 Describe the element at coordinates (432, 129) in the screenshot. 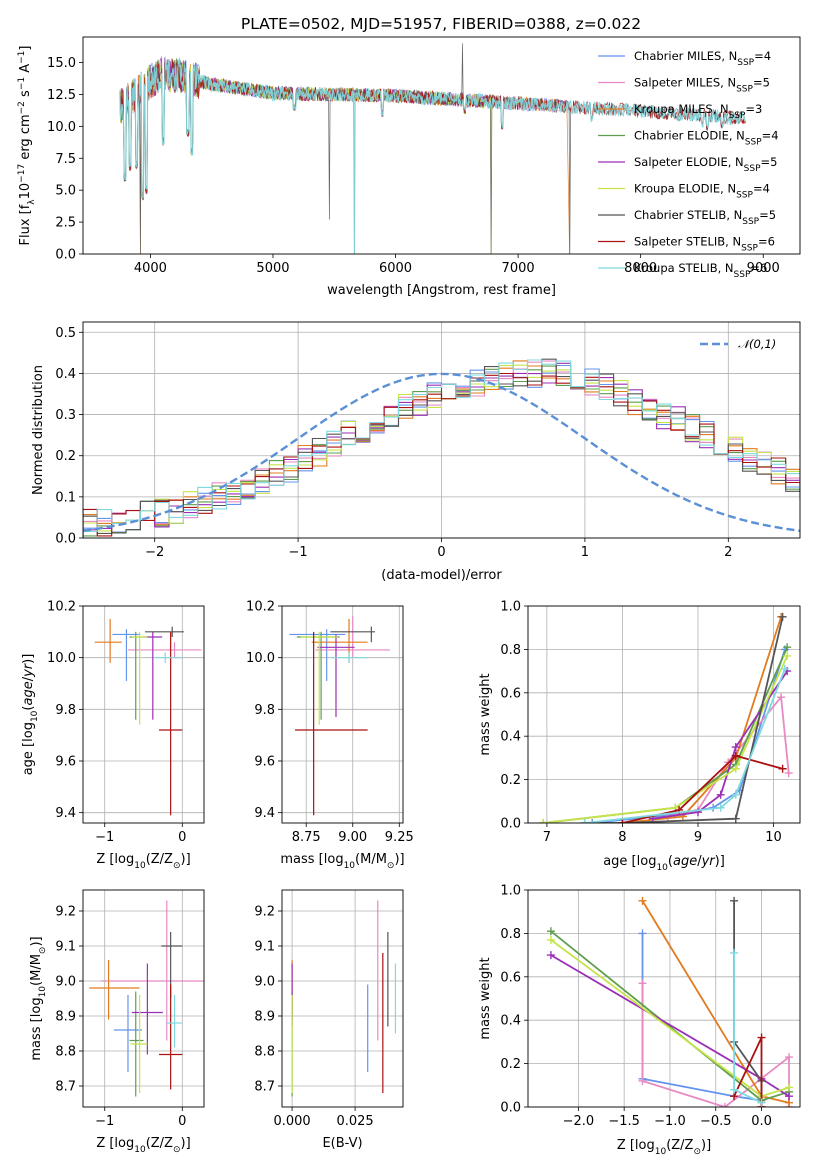

I see `spectrum-line-salpeter_stelib` at that location.